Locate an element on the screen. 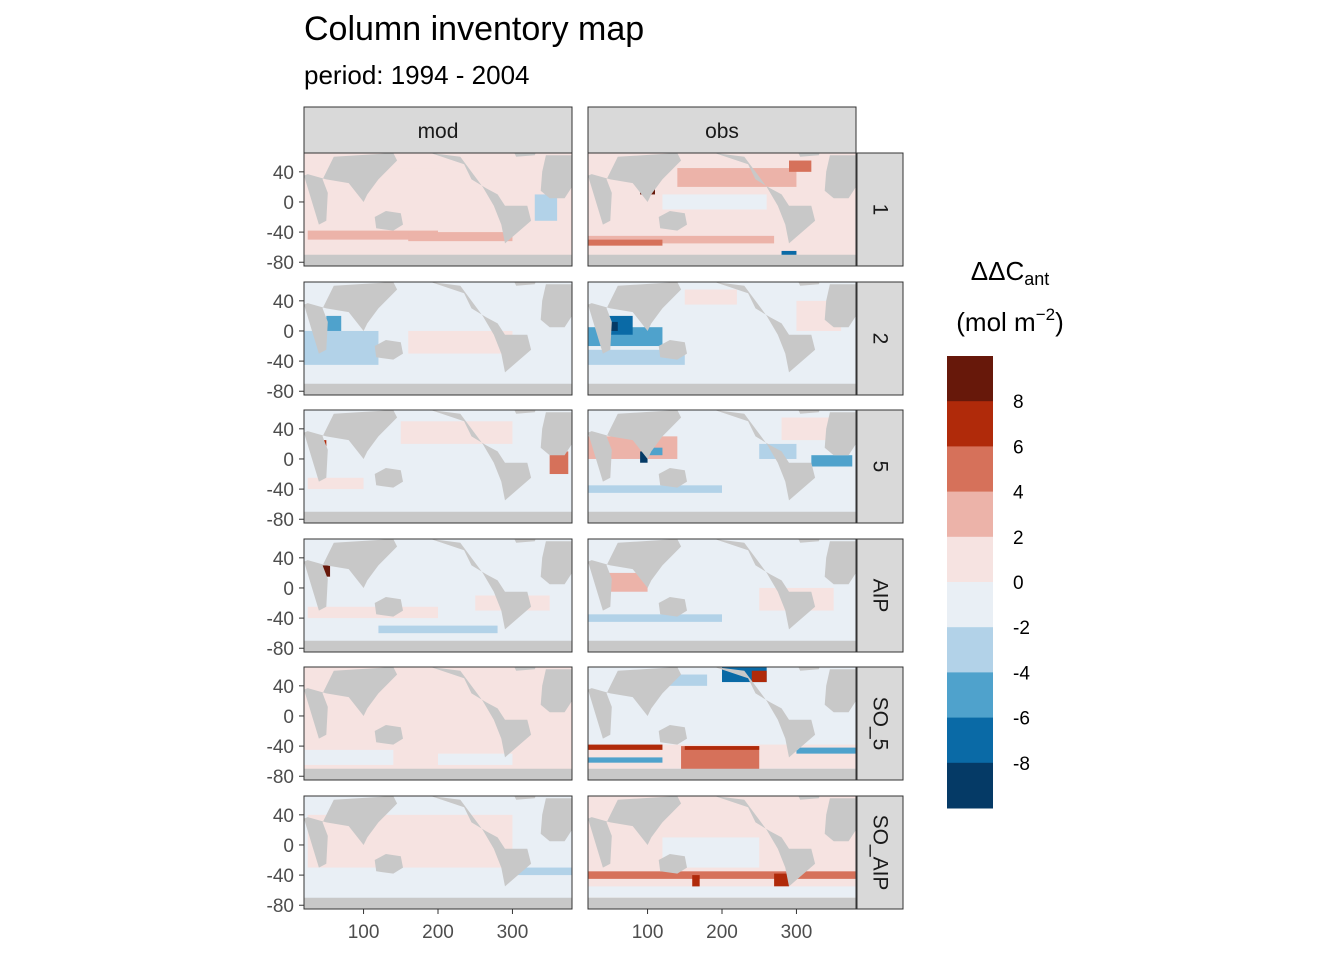 This screenshot has height=960, width=1344. legend-title-main: ΔΔC is located at coordinates (998, 271).